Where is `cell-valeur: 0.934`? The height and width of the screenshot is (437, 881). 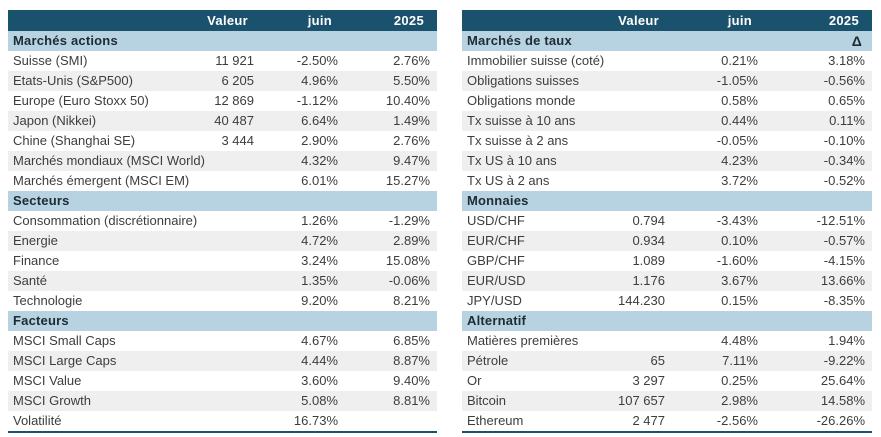 cell-valeur: 0.934 is located at coordinates (629, 241).